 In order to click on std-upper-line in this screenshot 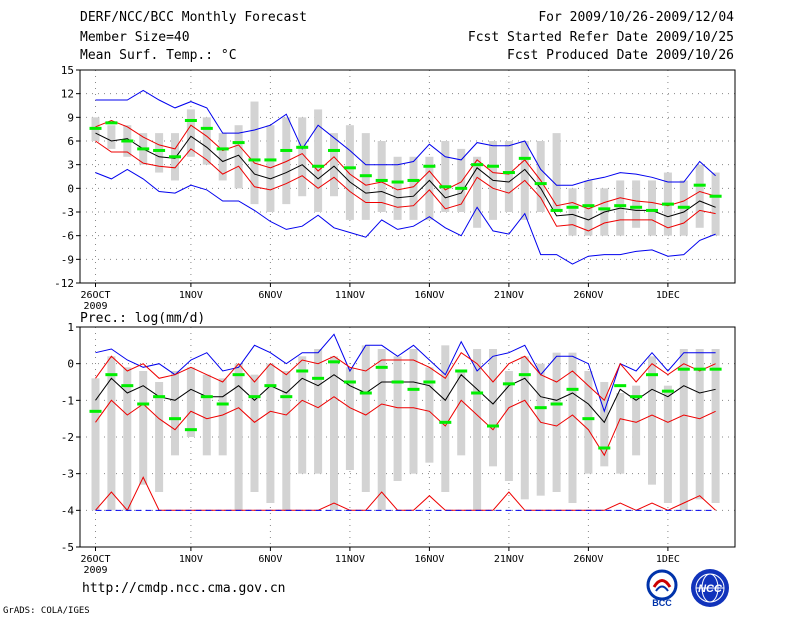, I will do `click(405, 164)`.